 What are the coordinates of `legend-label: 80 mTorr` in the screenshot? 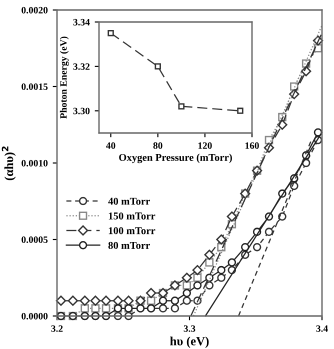 It's located at (129, 245).